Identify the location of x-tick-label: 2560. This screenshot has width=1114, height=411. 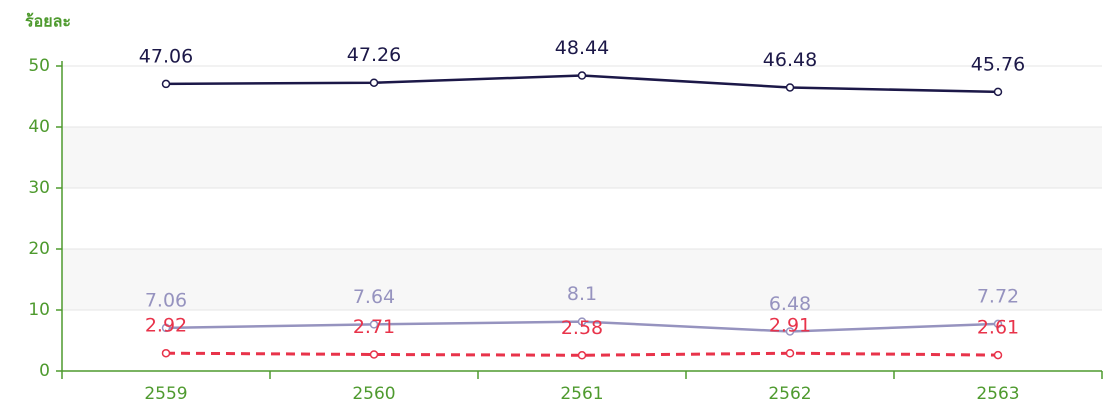
(373, 394).